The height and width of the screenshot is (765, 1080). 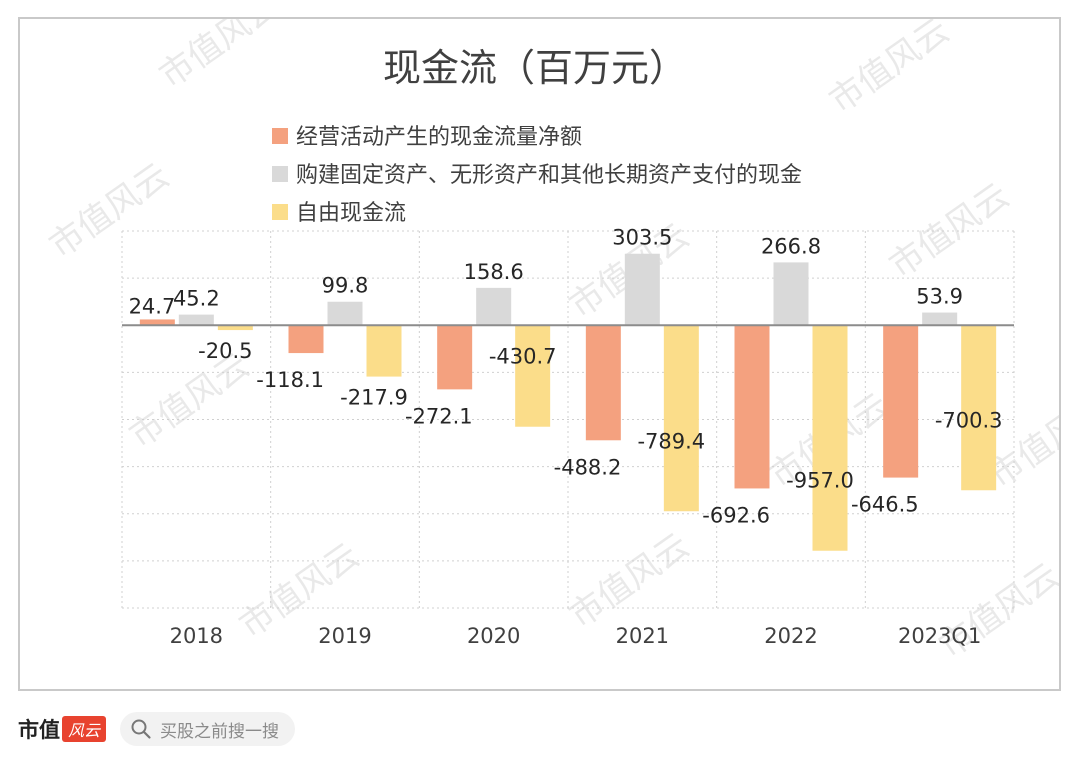 I want to click on data-label: 99.8, so click(x=345, y=286).